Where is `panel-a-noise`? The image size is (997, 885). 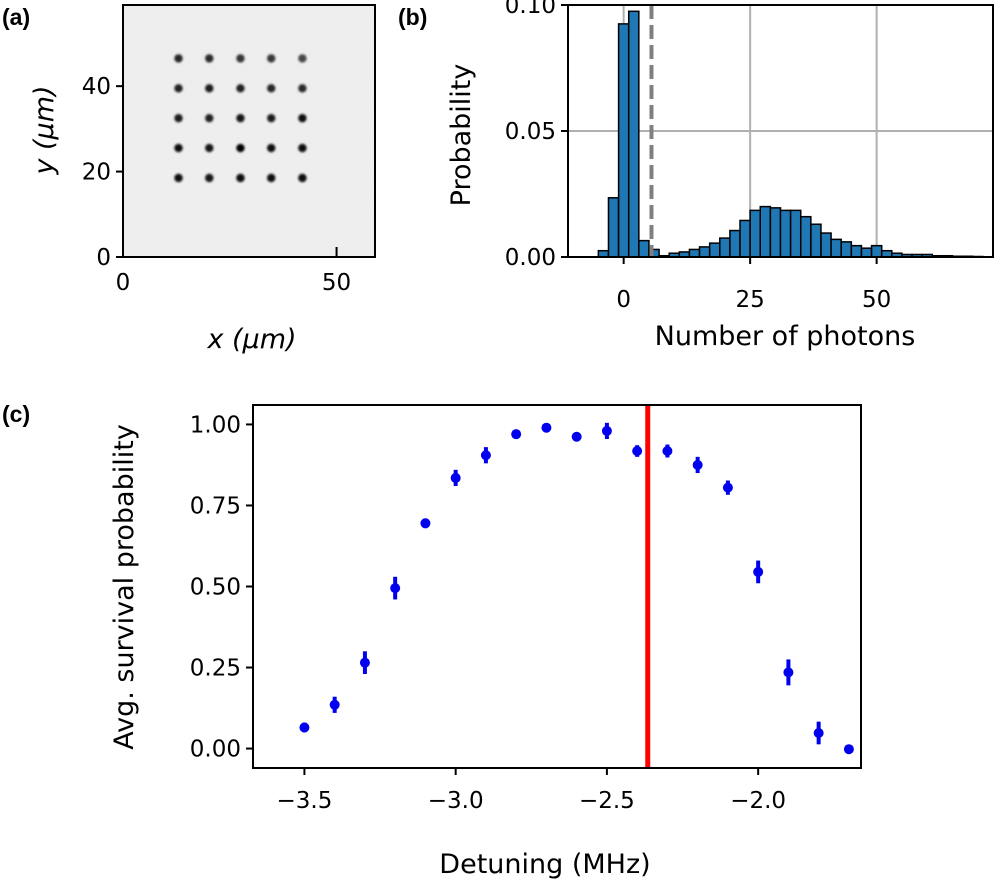
panel-a-noise is located at coordinates (249, 131).